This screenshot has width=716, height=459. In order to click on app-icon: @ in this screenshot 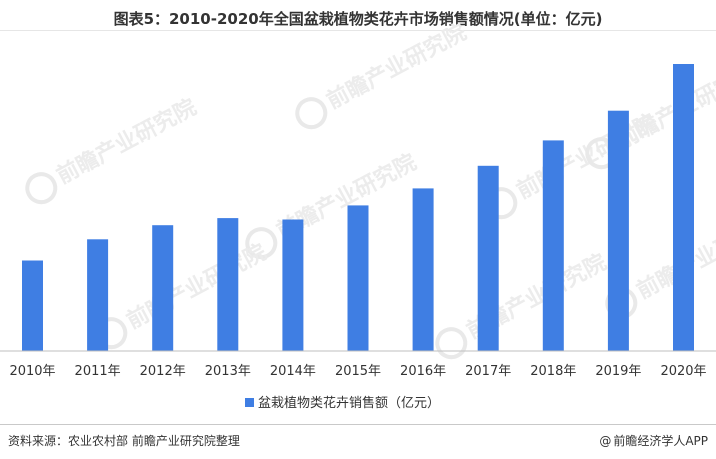, I will do `click(605, 441)`.